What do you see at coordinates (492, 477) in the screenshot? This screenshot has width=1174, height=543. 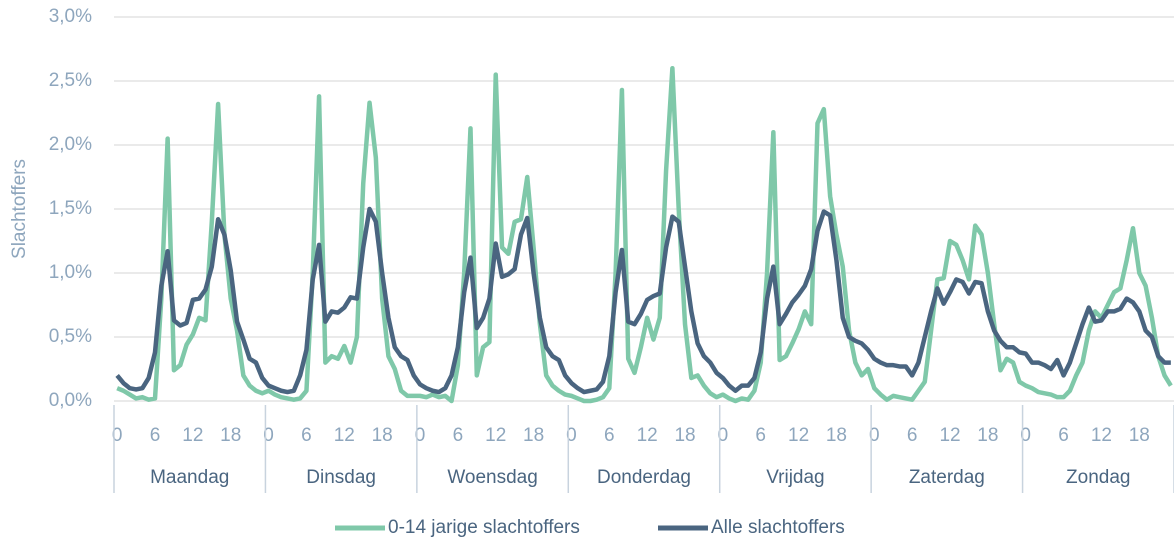 I see `group-label: Woensdag` at bounding box center [492, 477].